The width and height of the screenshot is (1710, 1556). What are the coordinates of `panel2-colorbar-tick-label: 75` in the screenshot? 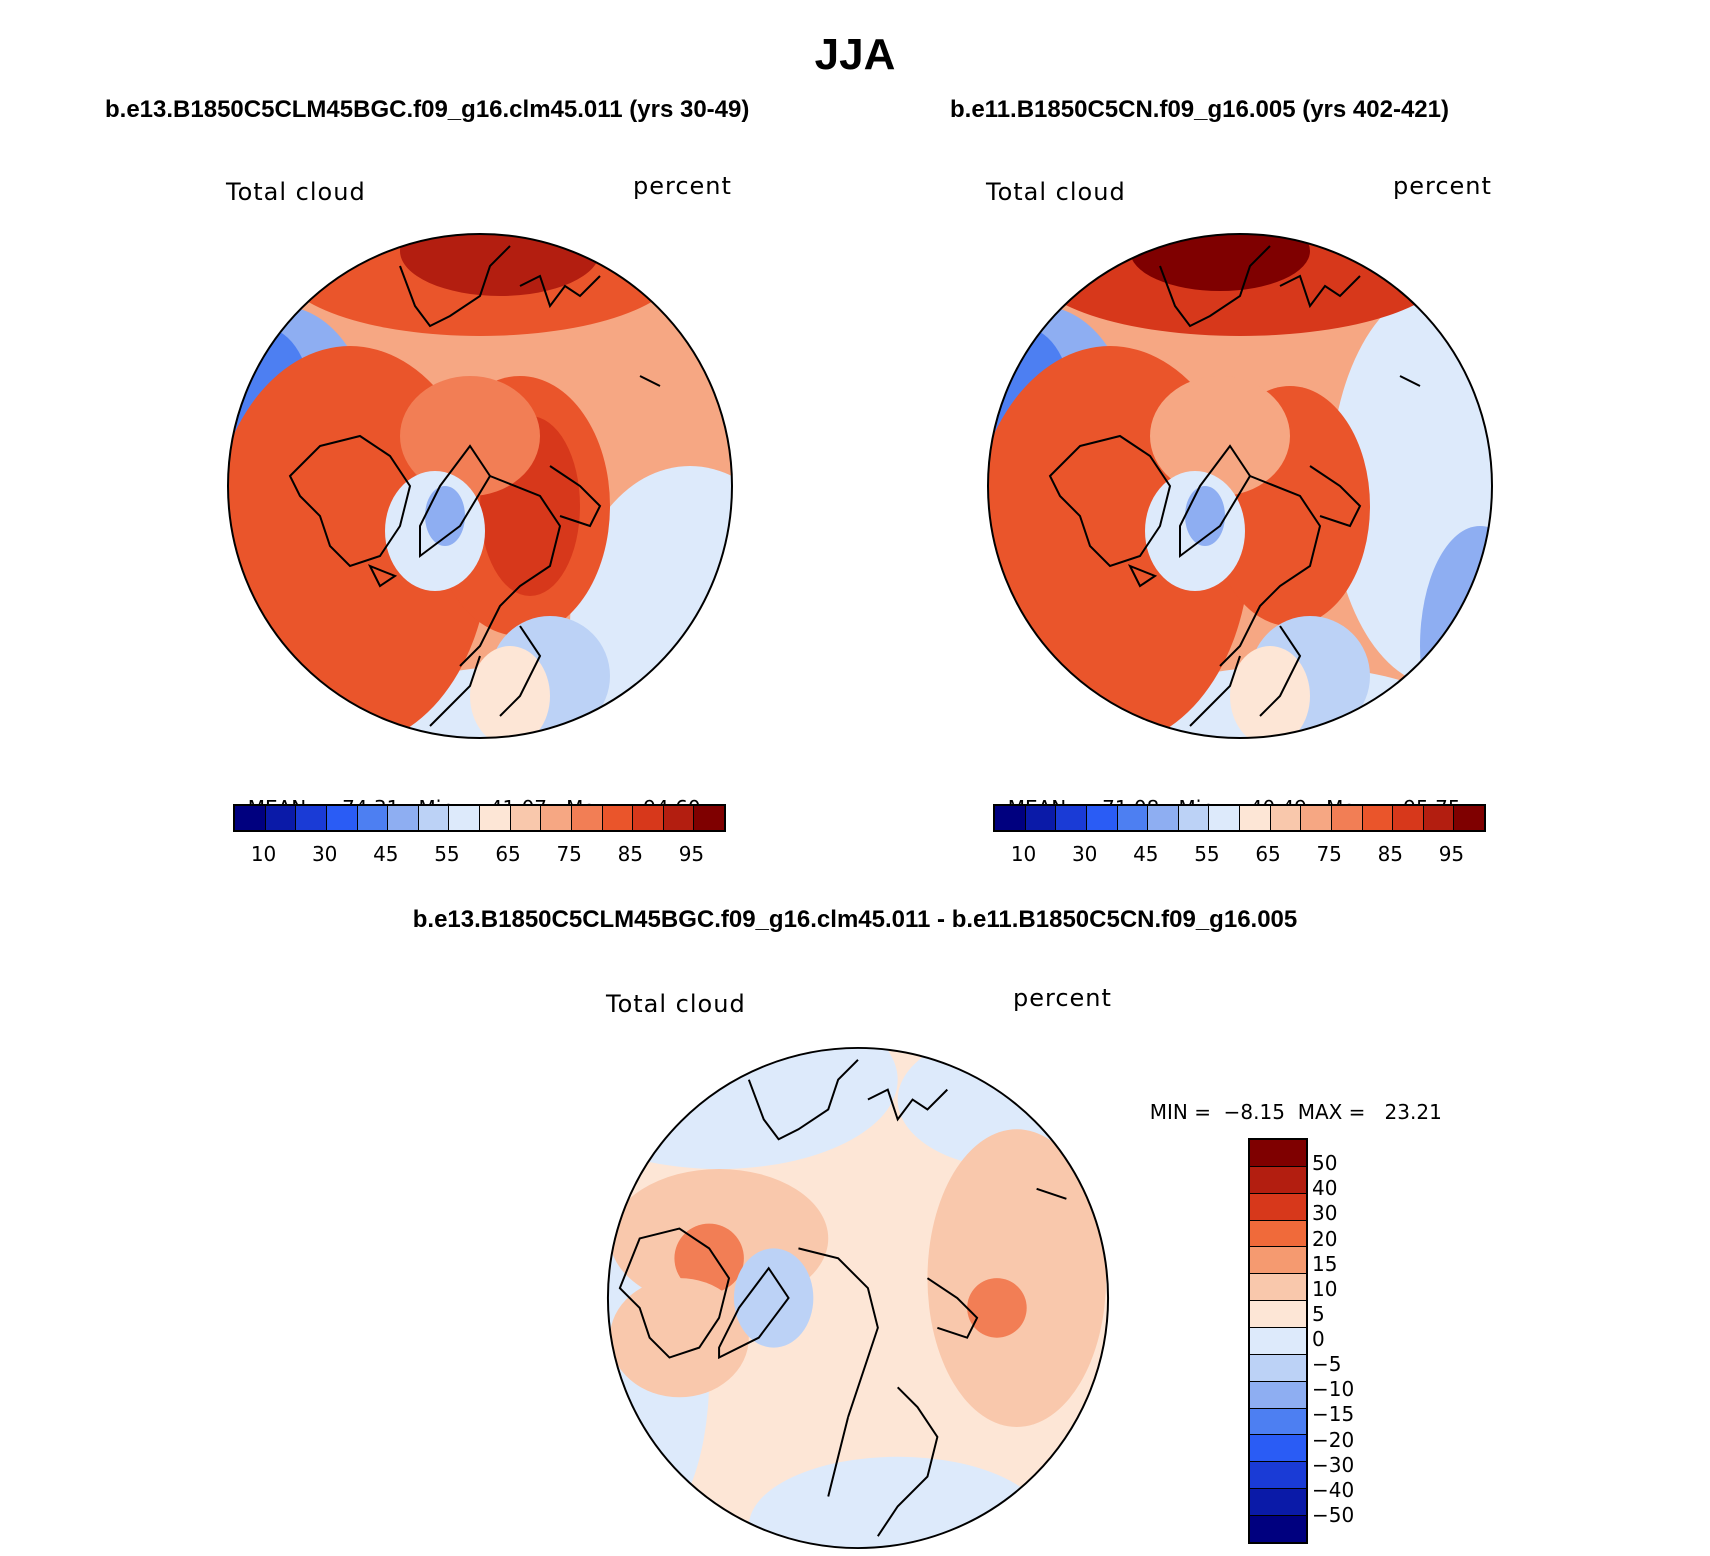 It's located at (1329, 854).